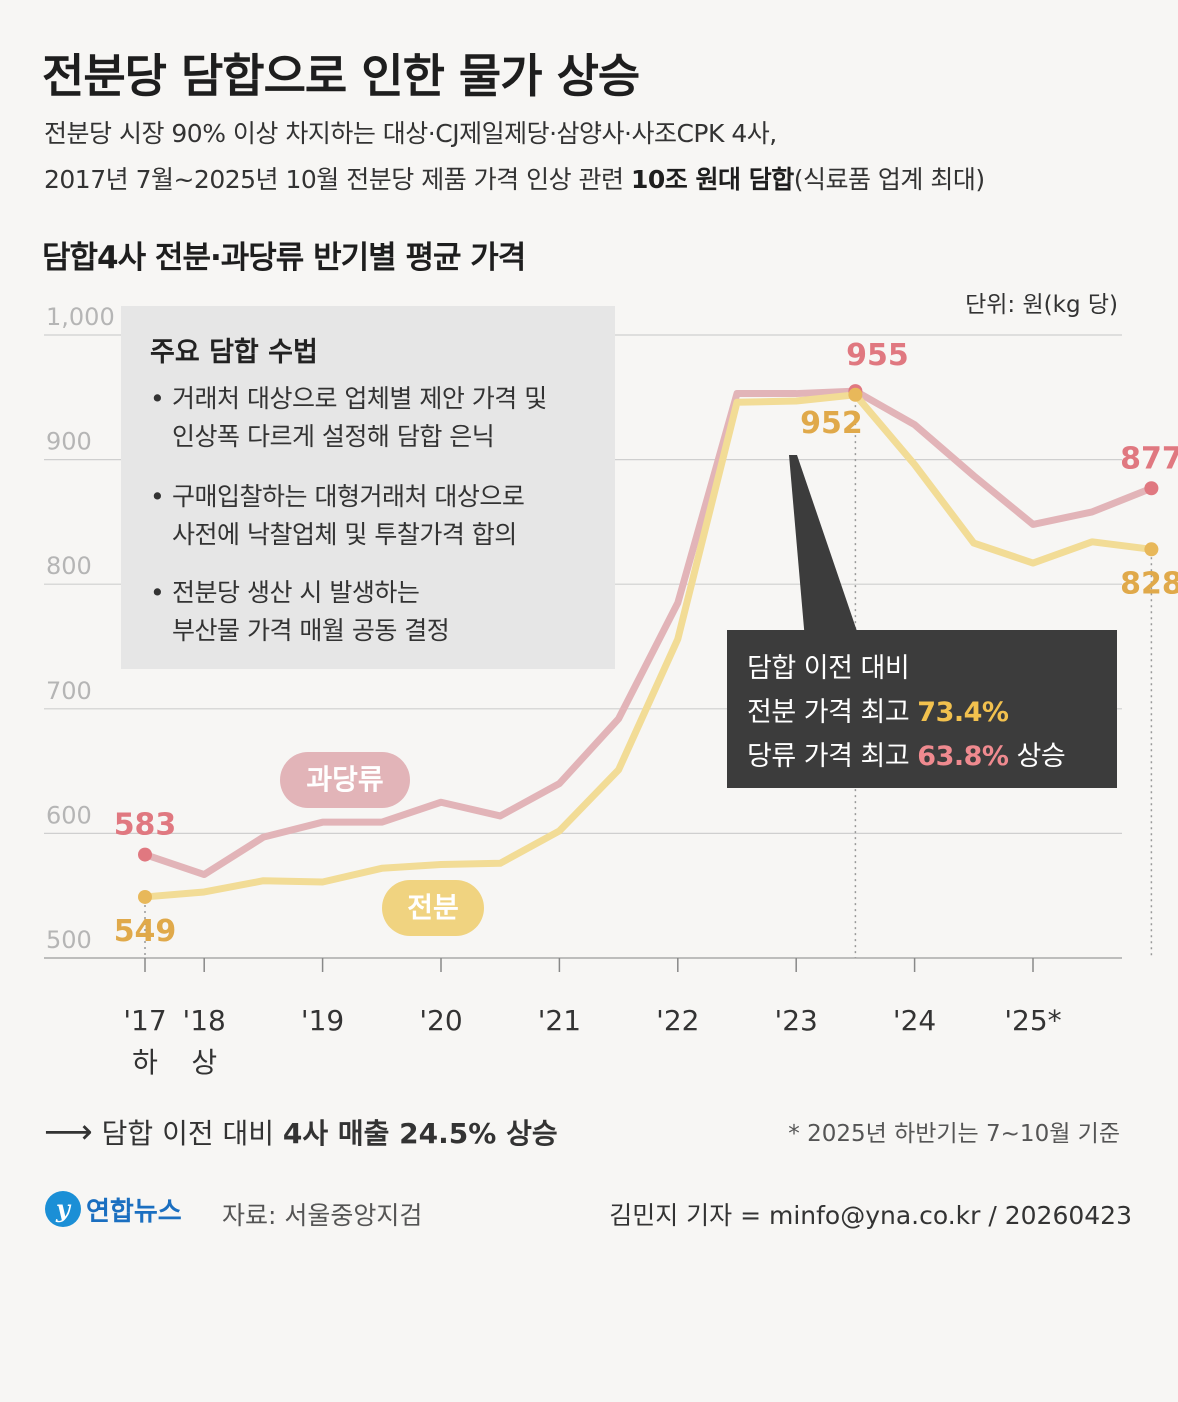 The width and height of the screenshot is (1178, 1402). I want to click on bullet-text: 거래처 대상으로 업체별 제안 가격 및, so click(359, 398).